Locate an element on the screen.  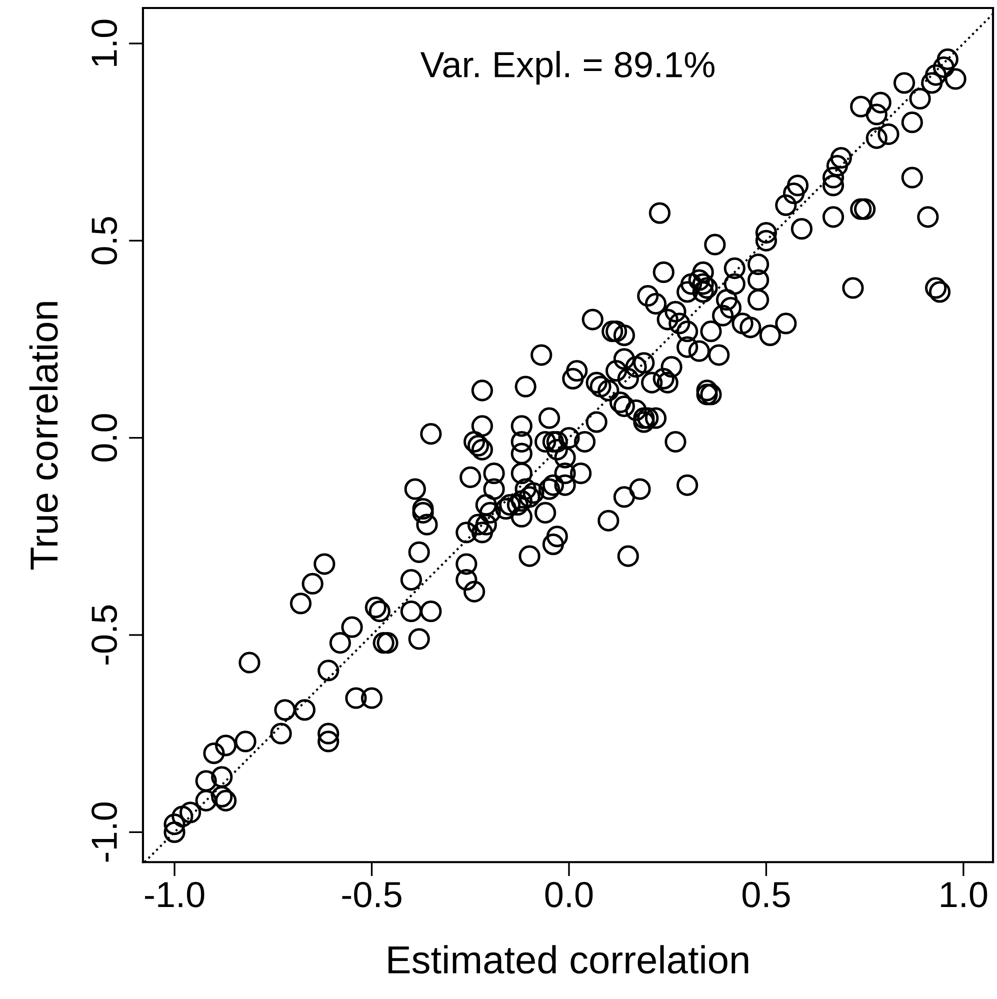
annotation: Var. Expl. = 89.1% is located at coordinates (567, 67).